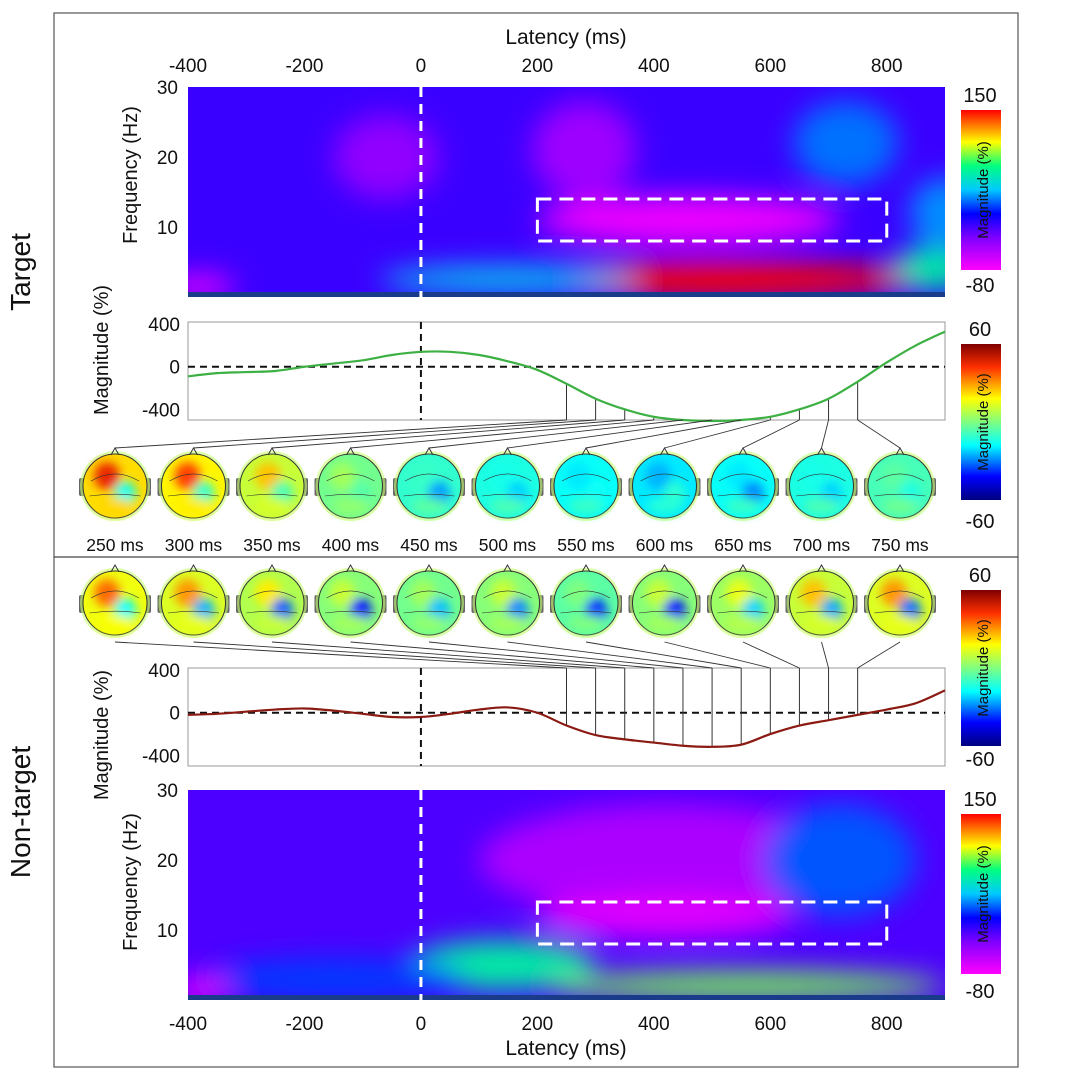  Describe the element at coordinates (770, 66) in the screenshot. I see `target-spectrogram-xtick-600: 600` at that location.